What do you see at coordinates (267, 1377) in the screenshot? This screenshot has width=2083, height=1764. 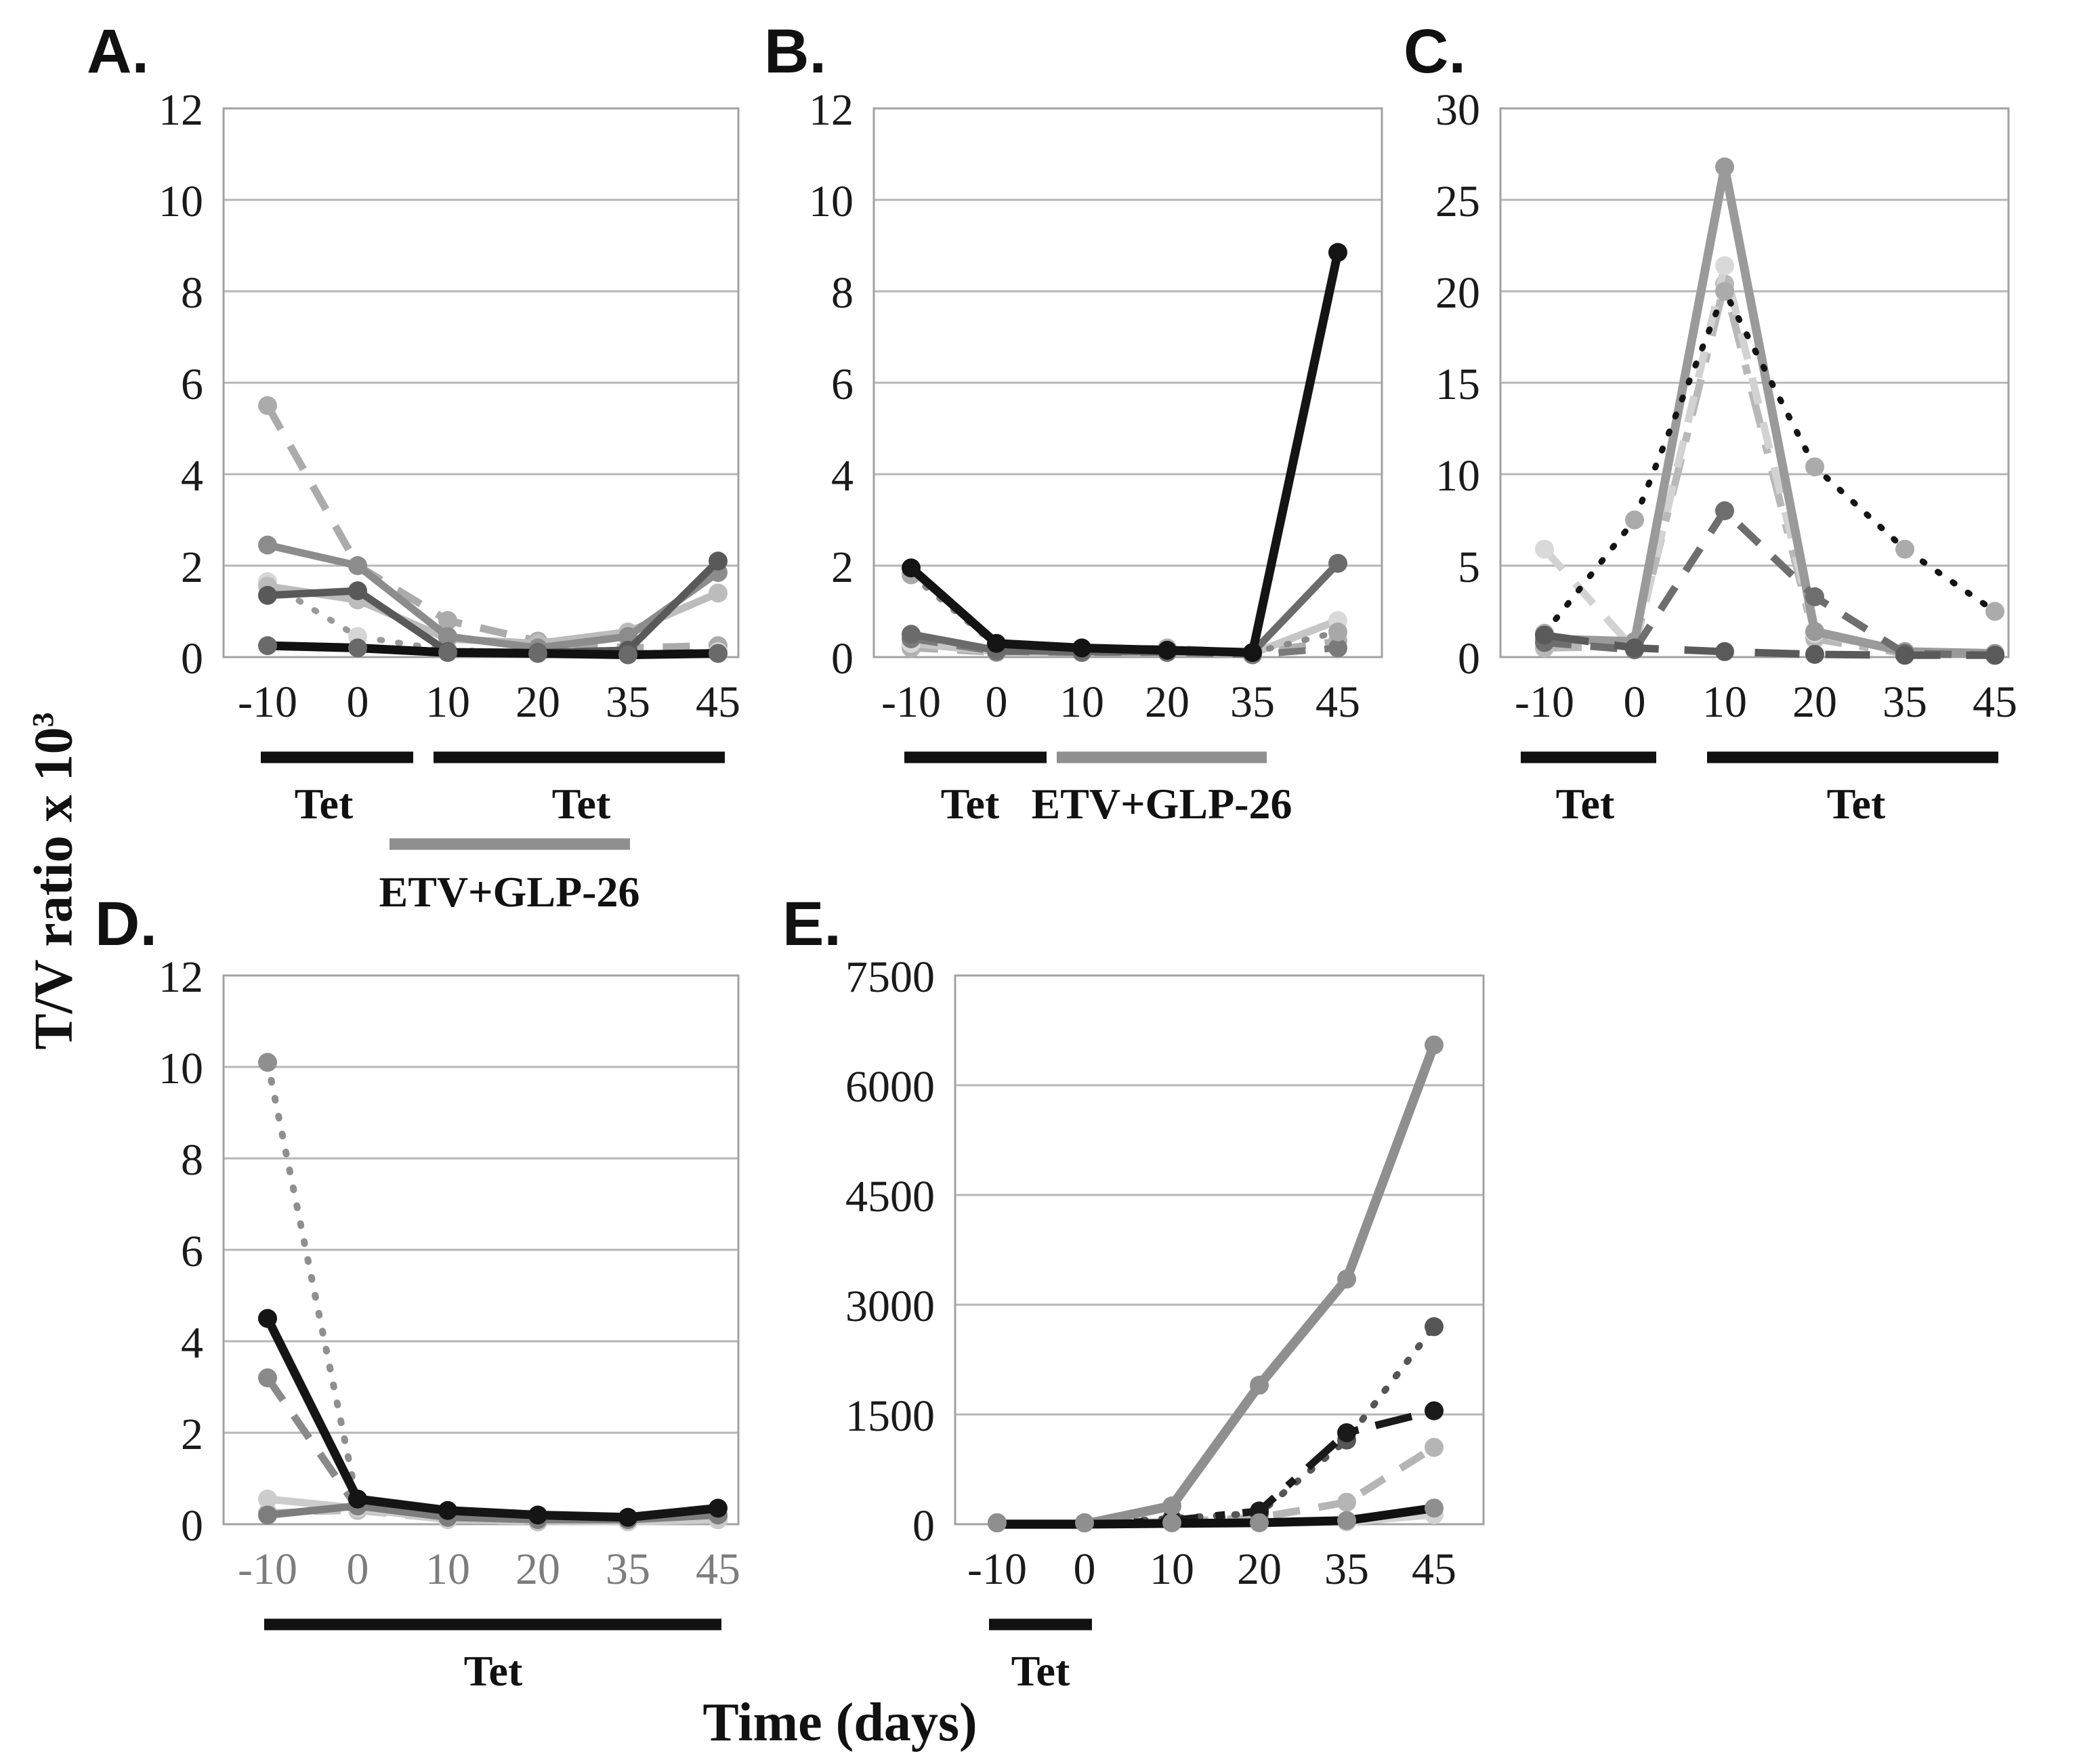 I see `data-point-gray-dashed` at bounding box center [267, 1377].